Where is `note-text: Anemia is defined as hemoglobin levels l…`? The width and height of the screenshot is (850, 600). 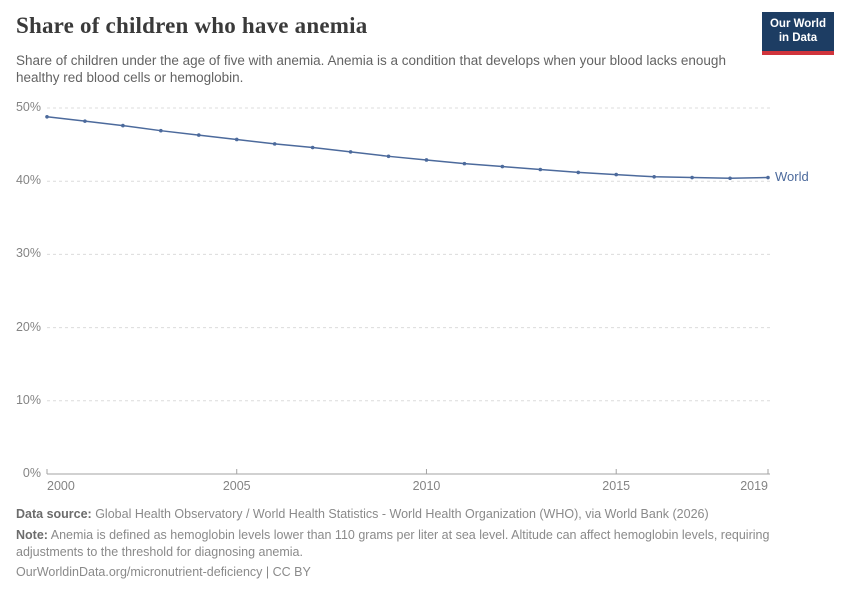
note-text: Anemia is defined as hemoglobin levels l… is located at coordinates (393, 543).